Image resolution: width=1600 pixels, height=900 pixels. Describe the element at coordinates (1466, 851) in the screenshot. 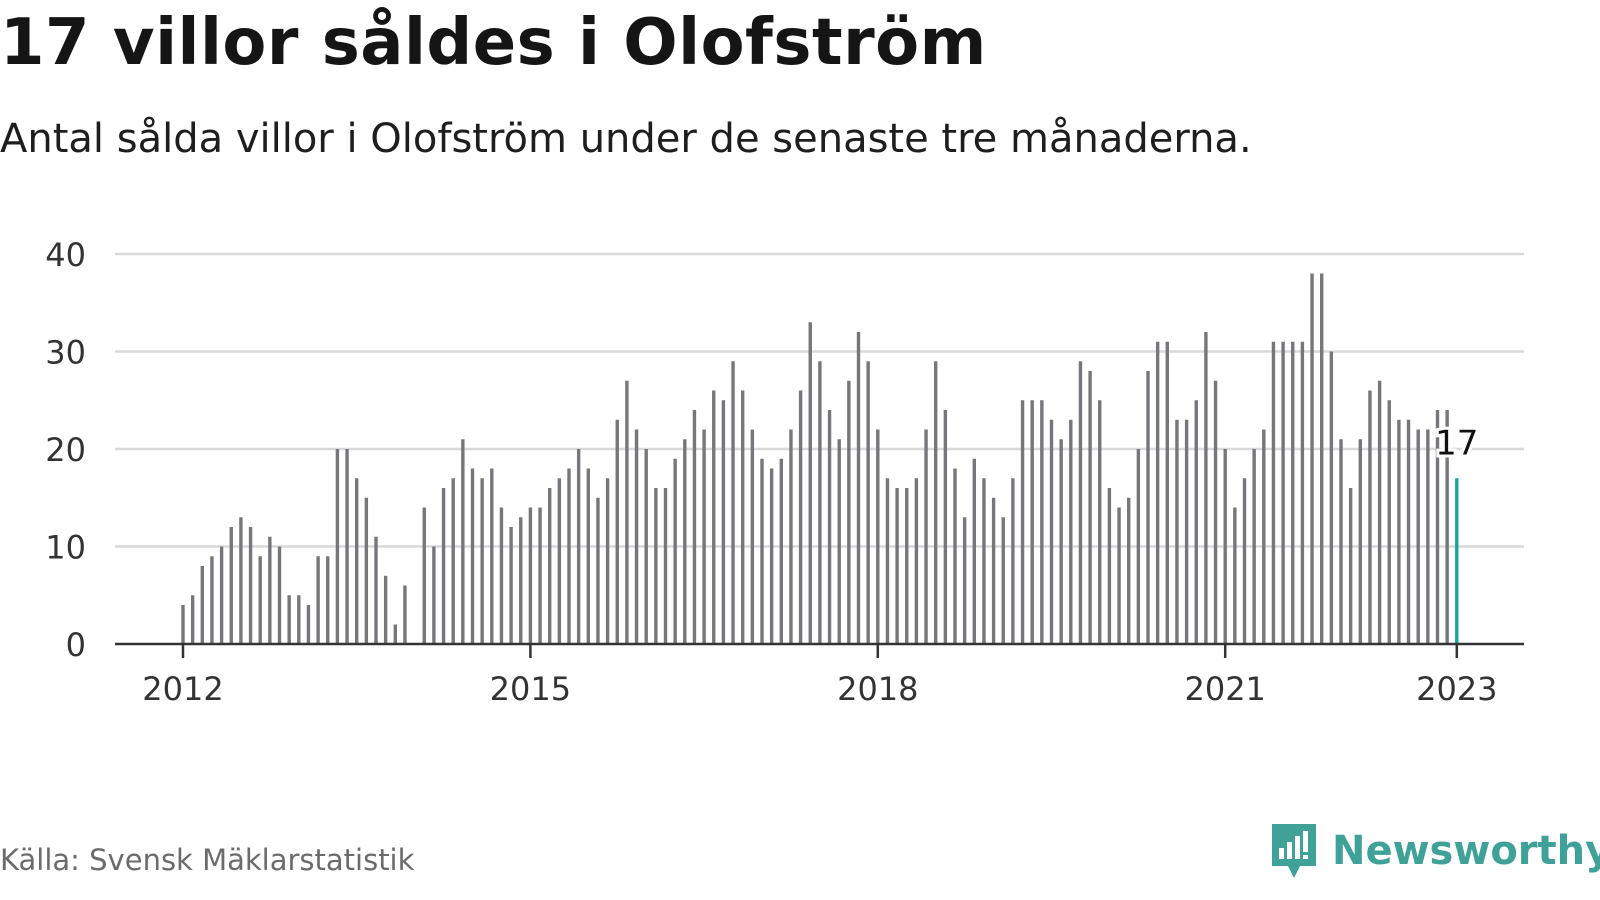

I see `newsworthy-logo-text: Newsworthy` at that location.